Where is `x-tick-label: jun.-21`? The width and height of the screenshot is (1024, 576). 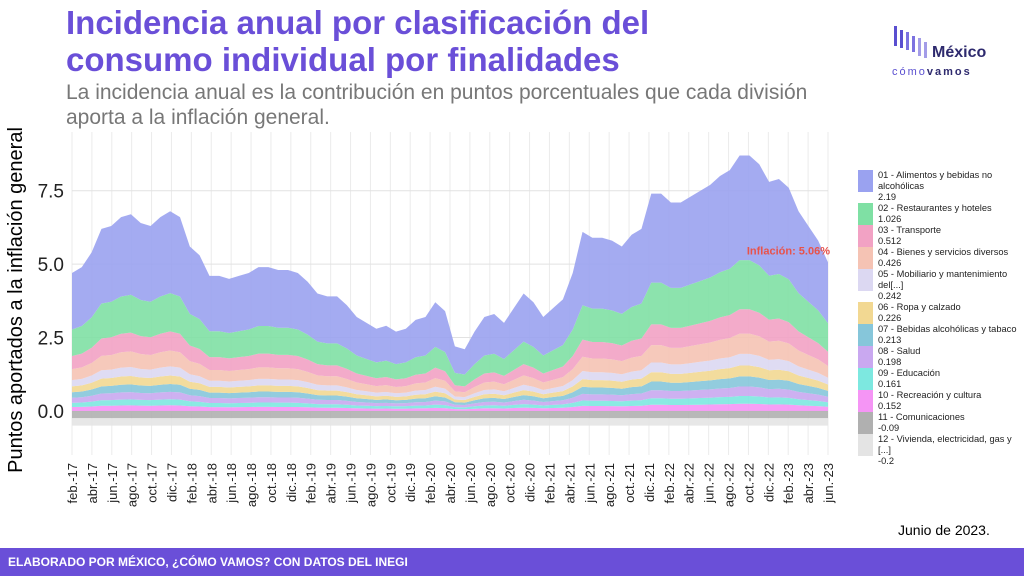
x-tick-label: jun.-21 is located at coordinates (589, 483).